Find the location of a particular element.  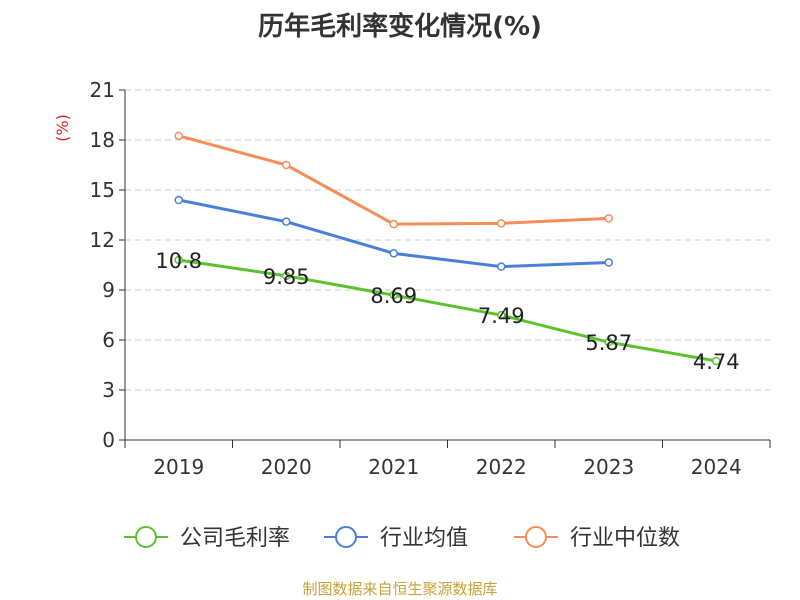

data-label: 8.69 is located at coordinates (393, 296).